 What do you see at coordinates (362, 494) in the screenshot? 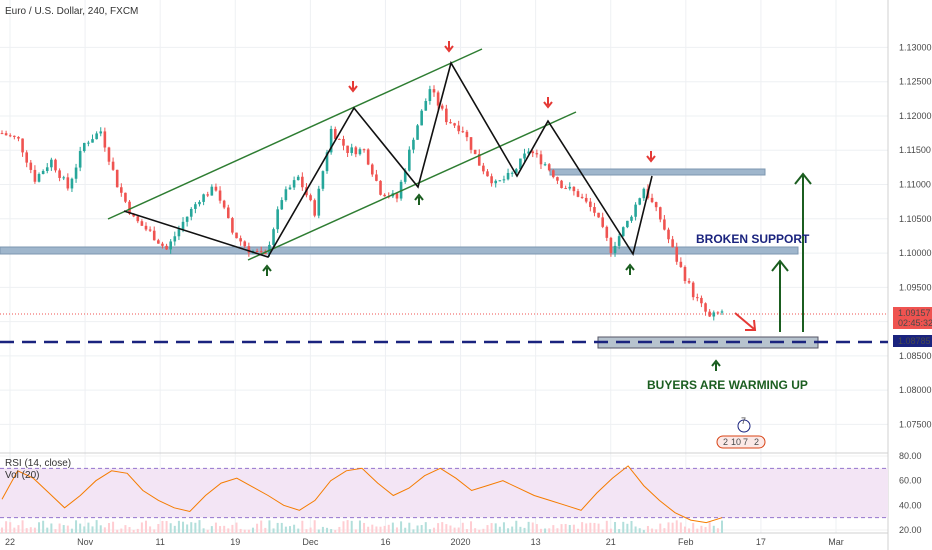
I see `rsi-line` at bounding box center [362, 494].